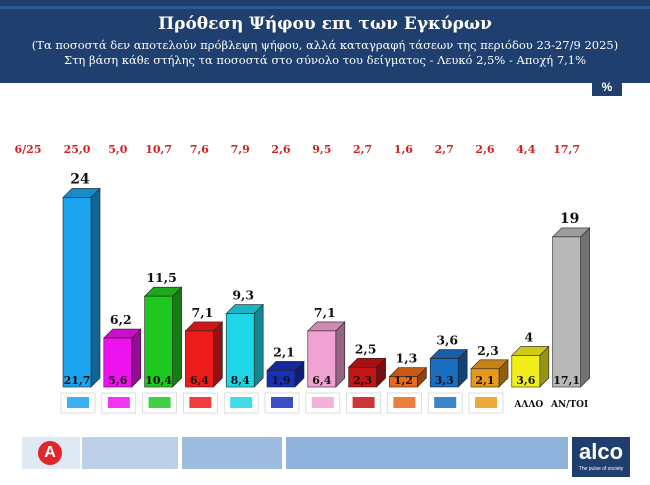 The image size is (650, 485). I want to click on category-label: ΑΛΛΟ, so click(528, 405).